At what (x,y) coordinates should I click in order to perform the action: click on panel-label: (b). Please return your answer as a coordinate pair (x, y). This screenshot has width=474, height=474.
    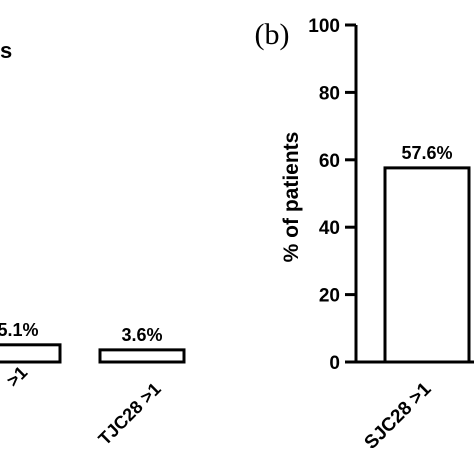
    Looking at the image, I should click on (272, 34).